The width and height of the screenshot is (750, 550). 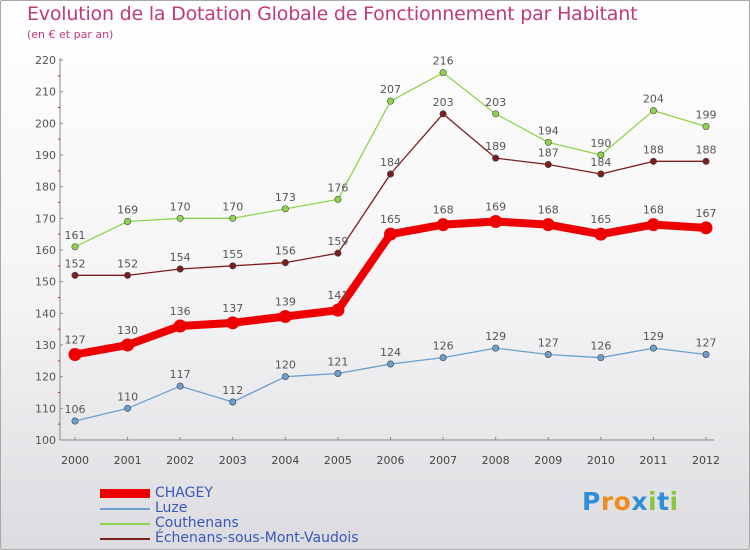 I want to click on x-tick-label: 2003, so click(x=233, y=460).